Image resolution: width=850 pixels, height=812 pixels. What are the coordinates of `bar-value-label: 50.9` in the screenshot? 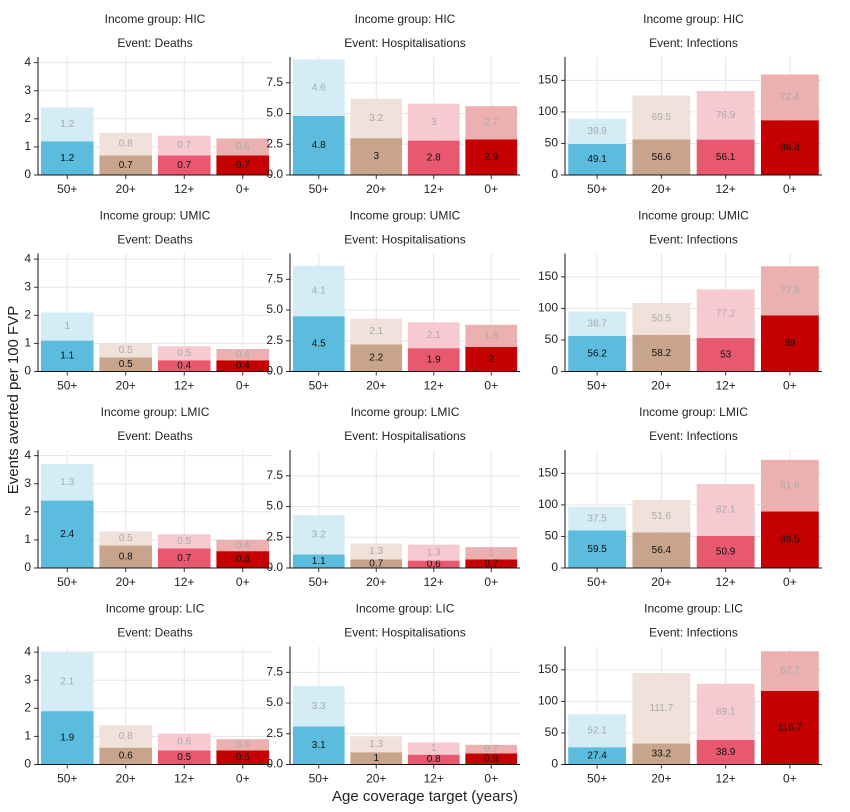 It's located at (726, 552).